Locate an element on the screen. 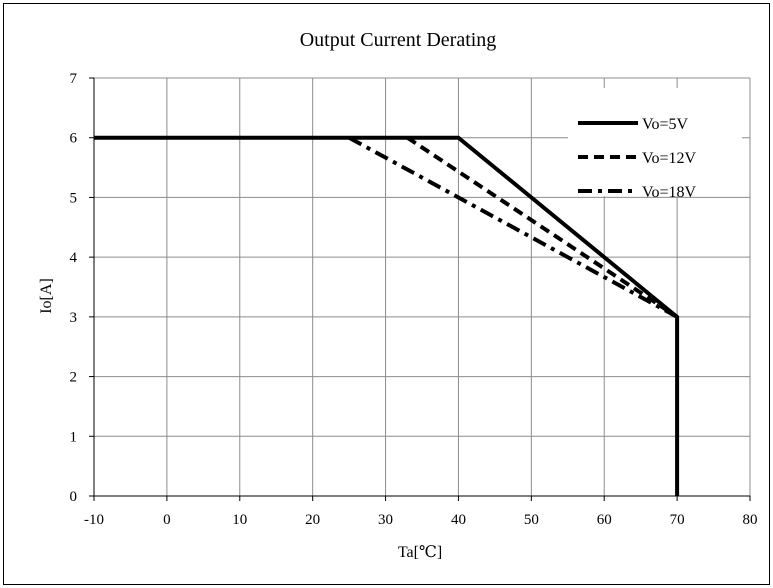  legend-label: Vo=12V is located at coordinates (669, 158).